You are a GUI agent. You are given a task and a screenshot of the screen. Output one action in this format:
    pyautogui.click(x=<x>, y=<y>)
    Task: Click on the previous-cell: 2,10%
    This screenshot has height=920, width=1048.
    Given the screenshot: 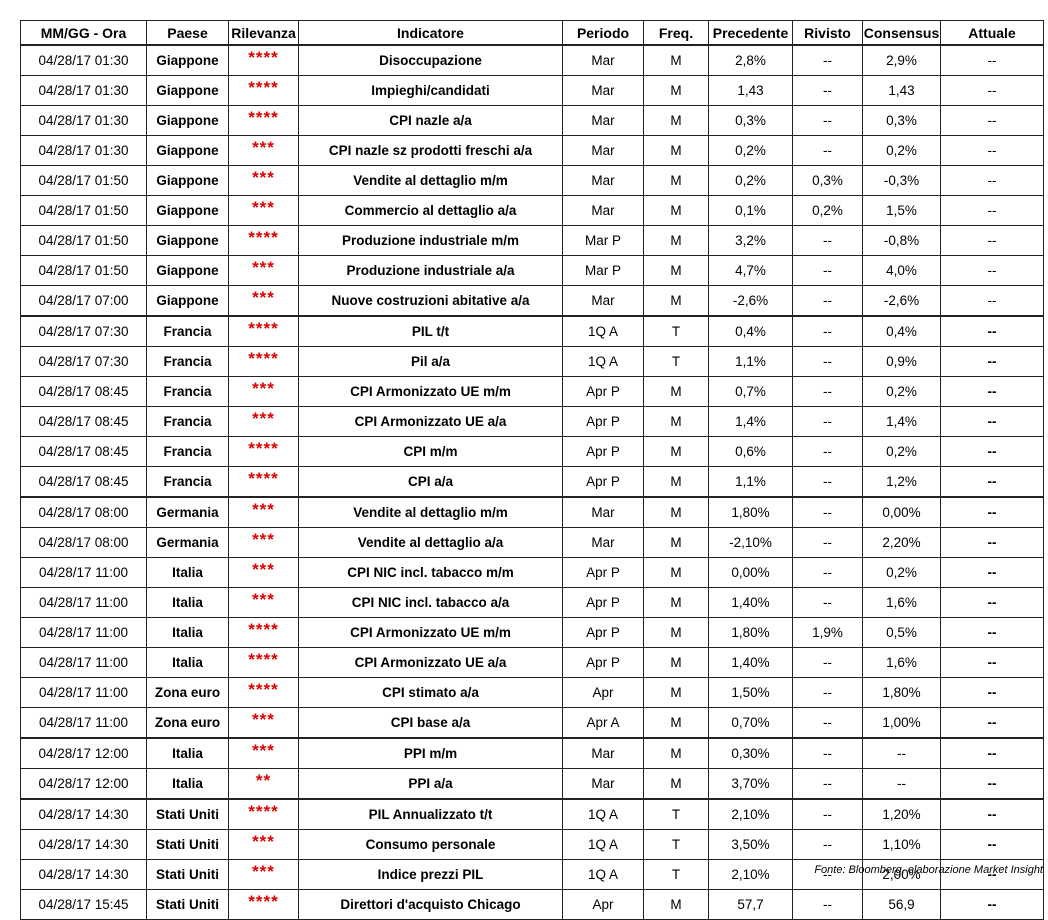 What is the action you would take?
    pyautogui.click(x=750, y=814)
    